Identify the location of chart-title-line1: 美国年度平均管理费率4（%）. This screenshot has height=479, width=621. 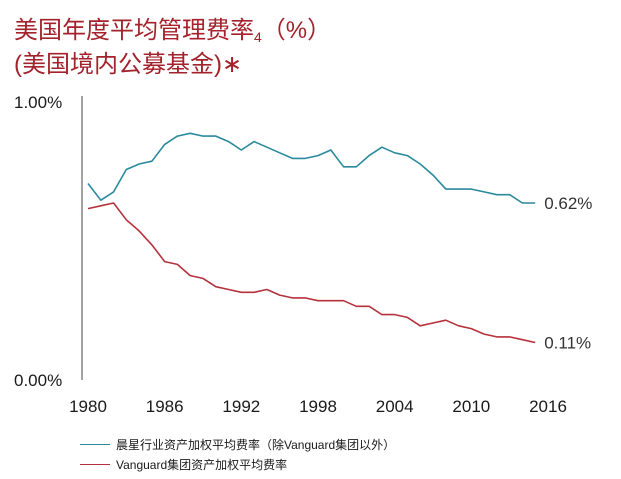
(172, 27).